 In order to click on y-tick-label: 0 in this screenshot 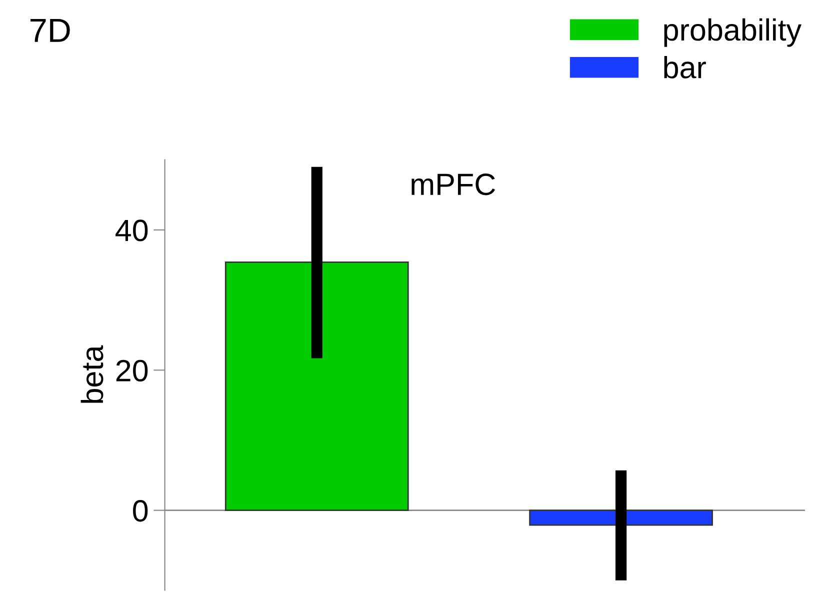, I will do `click(140, 511)`.